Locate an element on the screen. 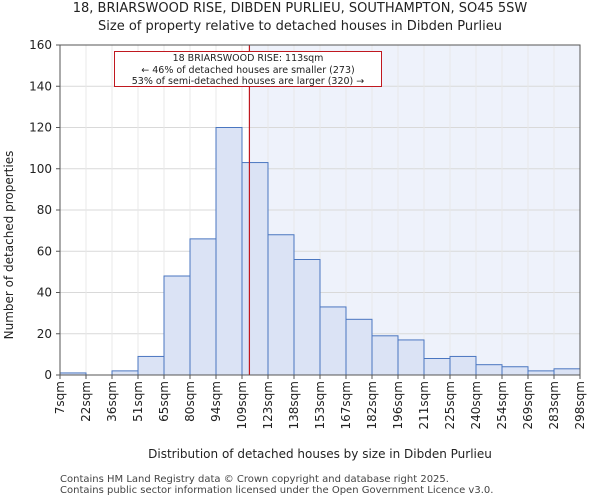  x-tick-label: 138sqm is located at coordinates (294, 405).